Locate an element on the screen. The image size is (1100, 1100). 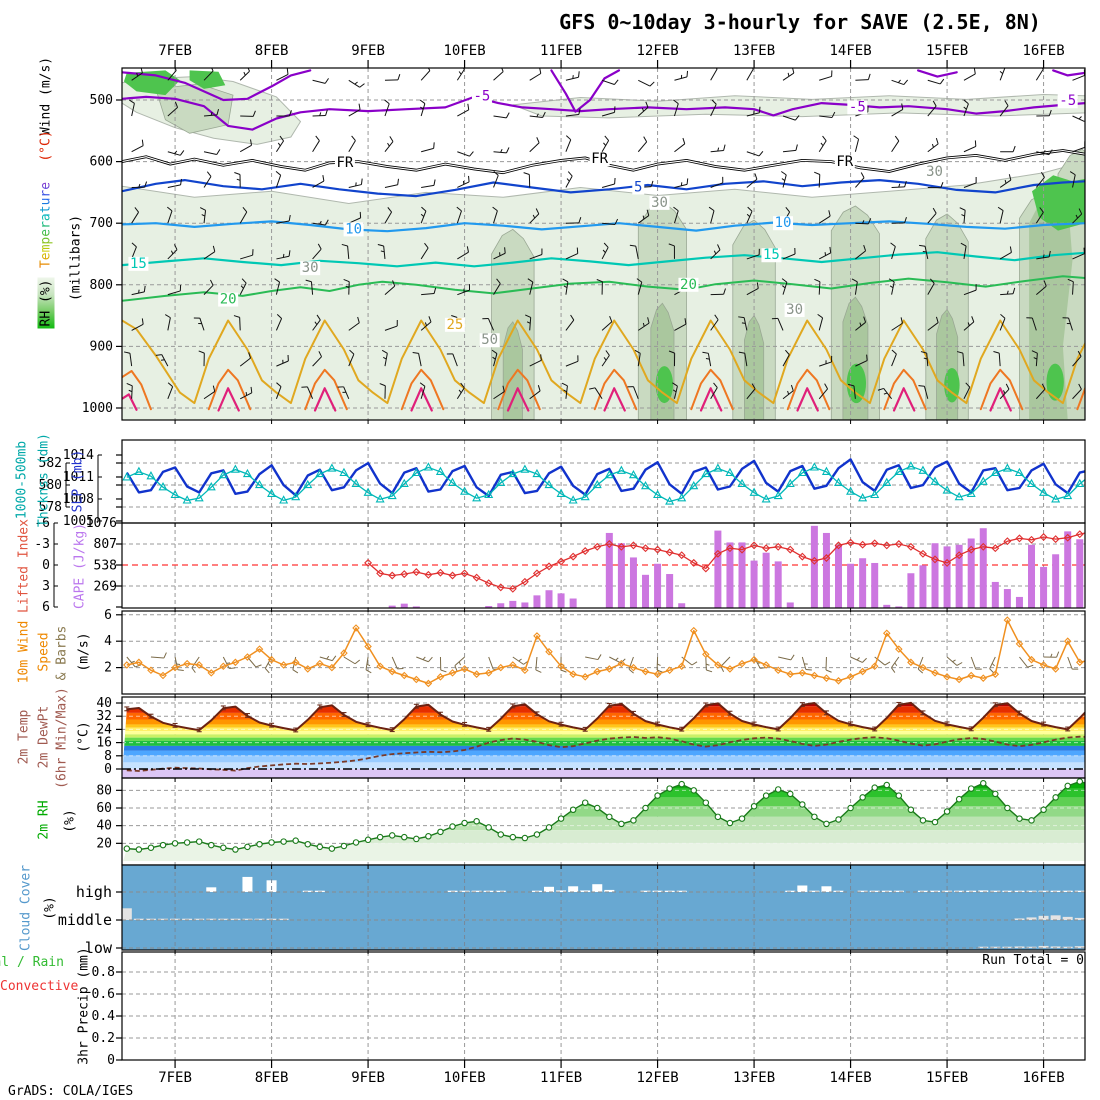
svg-text: 8FEB is located at coordinates (272, 1078).